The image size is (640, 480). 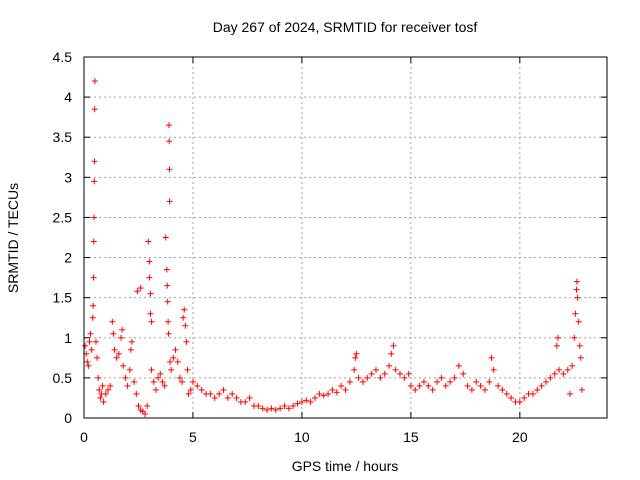 What do you see at coordinates (84, 437) in the screenshot?
I see `x-tick-label: 0` at bounding box center [84, 437].